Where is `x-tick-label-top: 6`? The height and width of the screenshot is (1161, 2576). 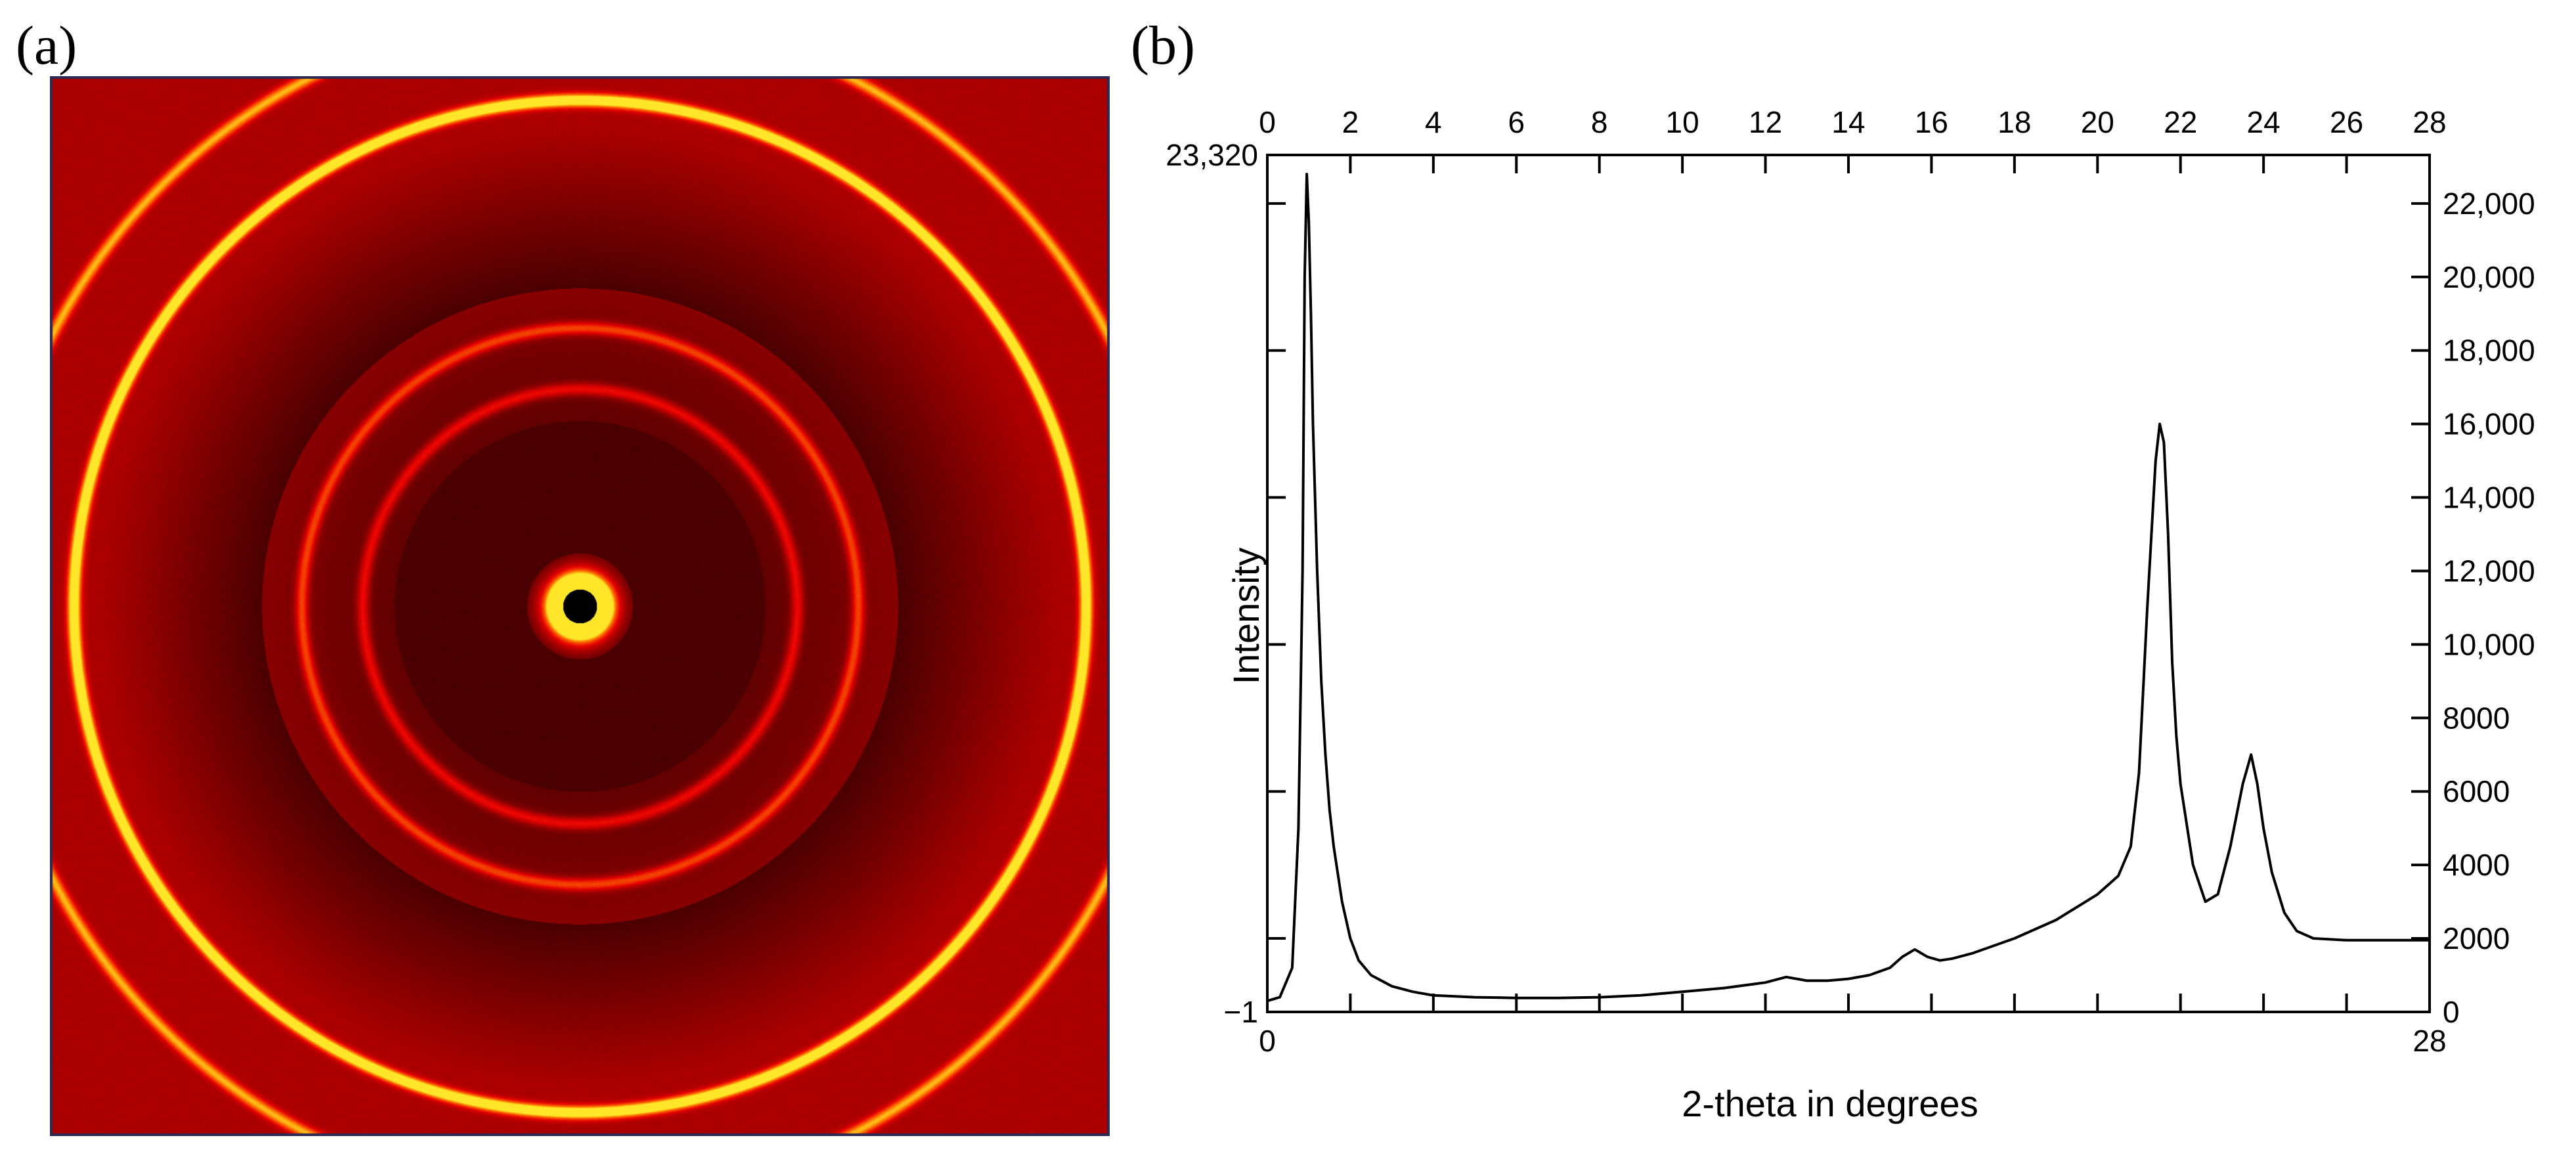 x-tick-label-top: 6 is located at coordinates (1517, 122).